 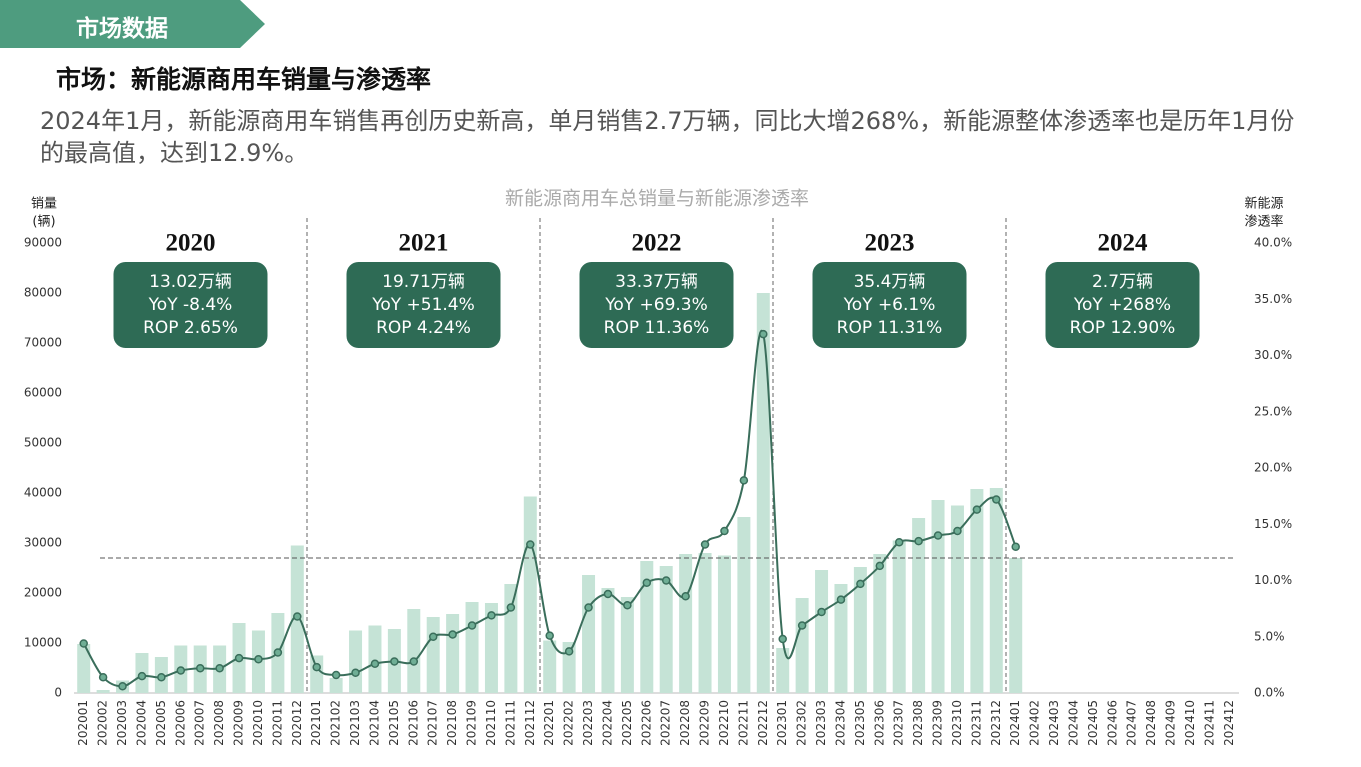 I want to click on section-tag: 市场数据, so click(x=132, y=24).